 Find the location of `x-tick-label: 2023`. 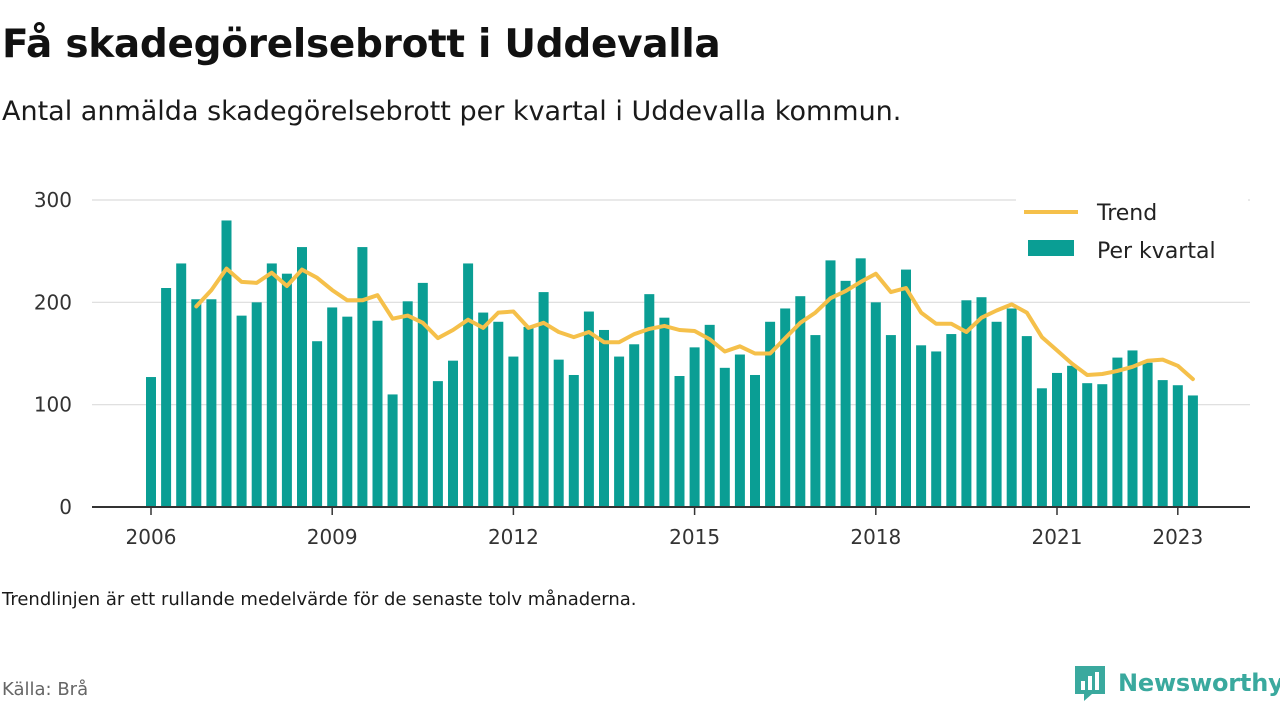

x-tick-label: 2023 is located at coordinates (1177, 537).